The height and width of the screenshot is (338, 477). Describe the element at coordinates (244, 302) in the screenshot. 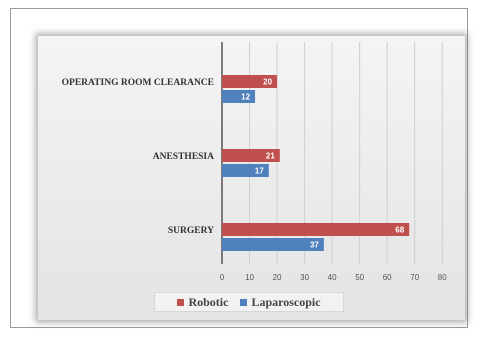

I see `legend-swatch-laparoscopic` at that location.